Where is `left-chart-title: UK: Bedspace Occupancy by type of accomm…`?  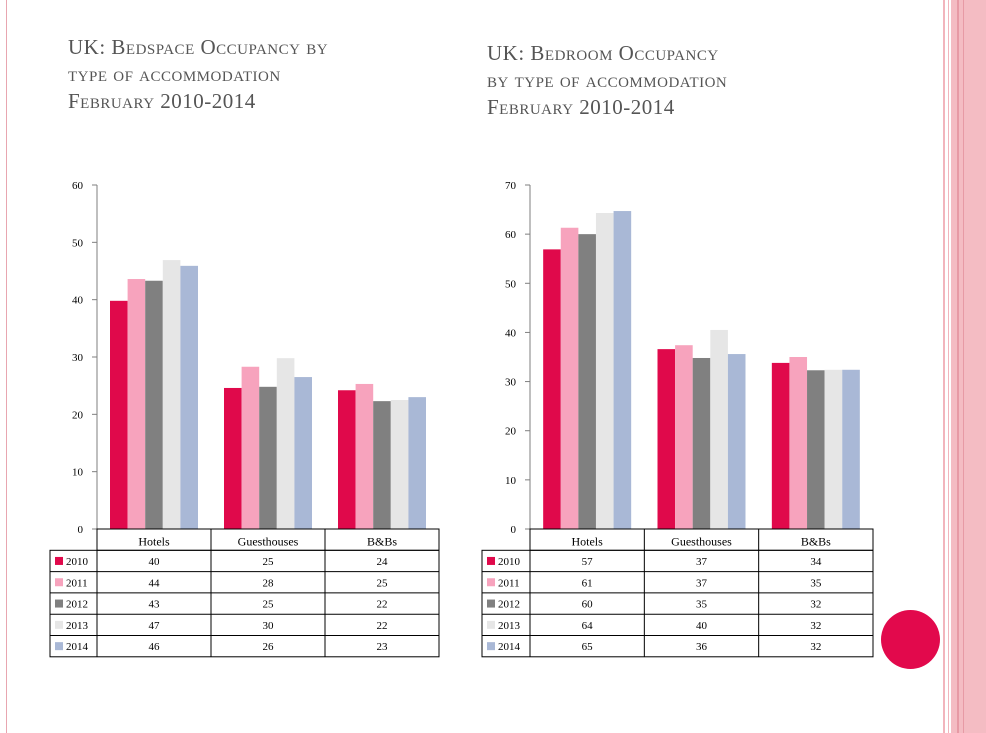 left-chart-title: UK: Bedspace Occupancy by type of accomm… is located at coordinates (198, 74).